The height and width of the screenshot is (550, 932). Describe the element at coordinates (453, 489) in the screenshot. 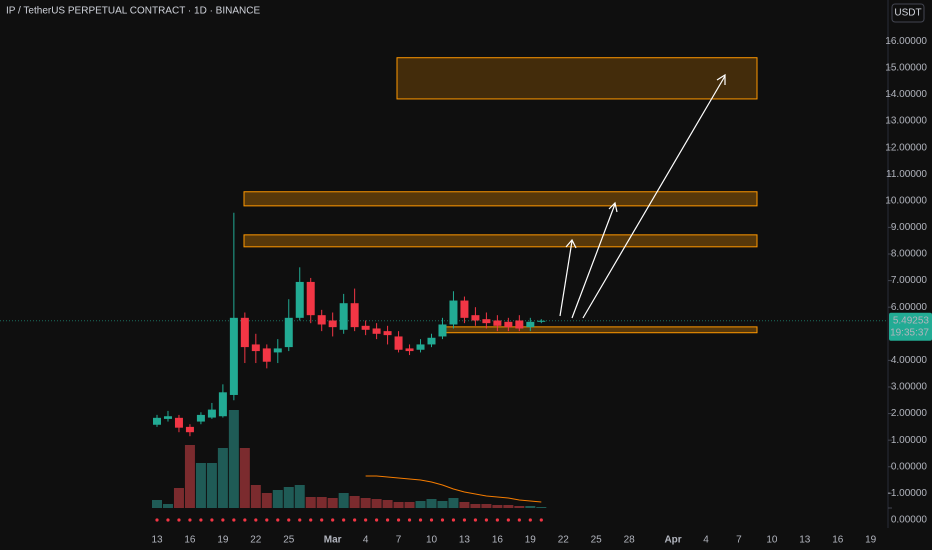

I see `volume-ma-line` at that location.